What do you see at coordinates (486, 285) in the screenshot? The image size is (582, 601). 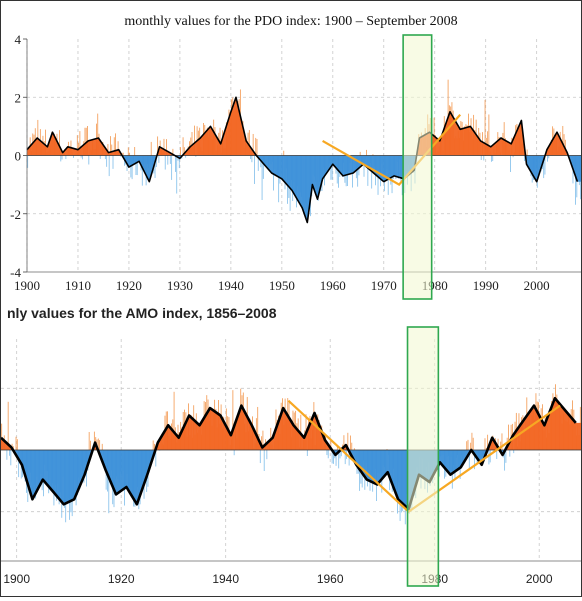 I see `pdo-x-tick-label-9: 1990` at bounding box center [486, 285].